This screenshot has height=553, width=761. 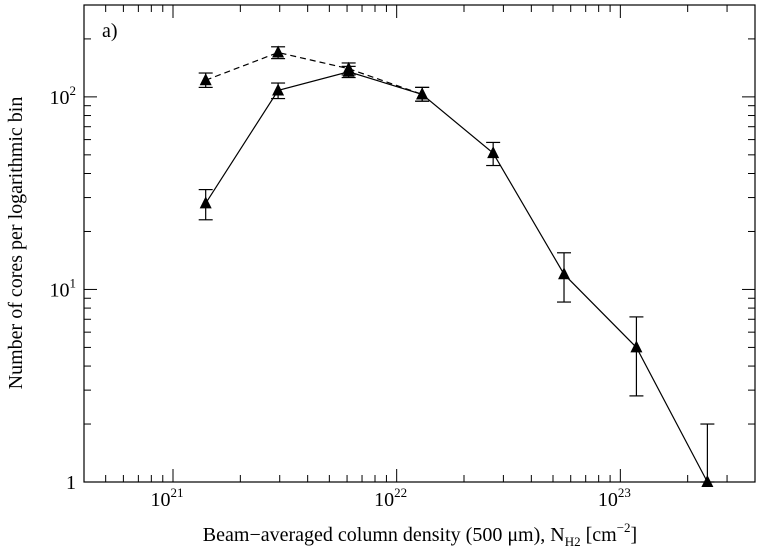 I want to click on x-tick-label-exp: 23, so click(x=624, y=492).